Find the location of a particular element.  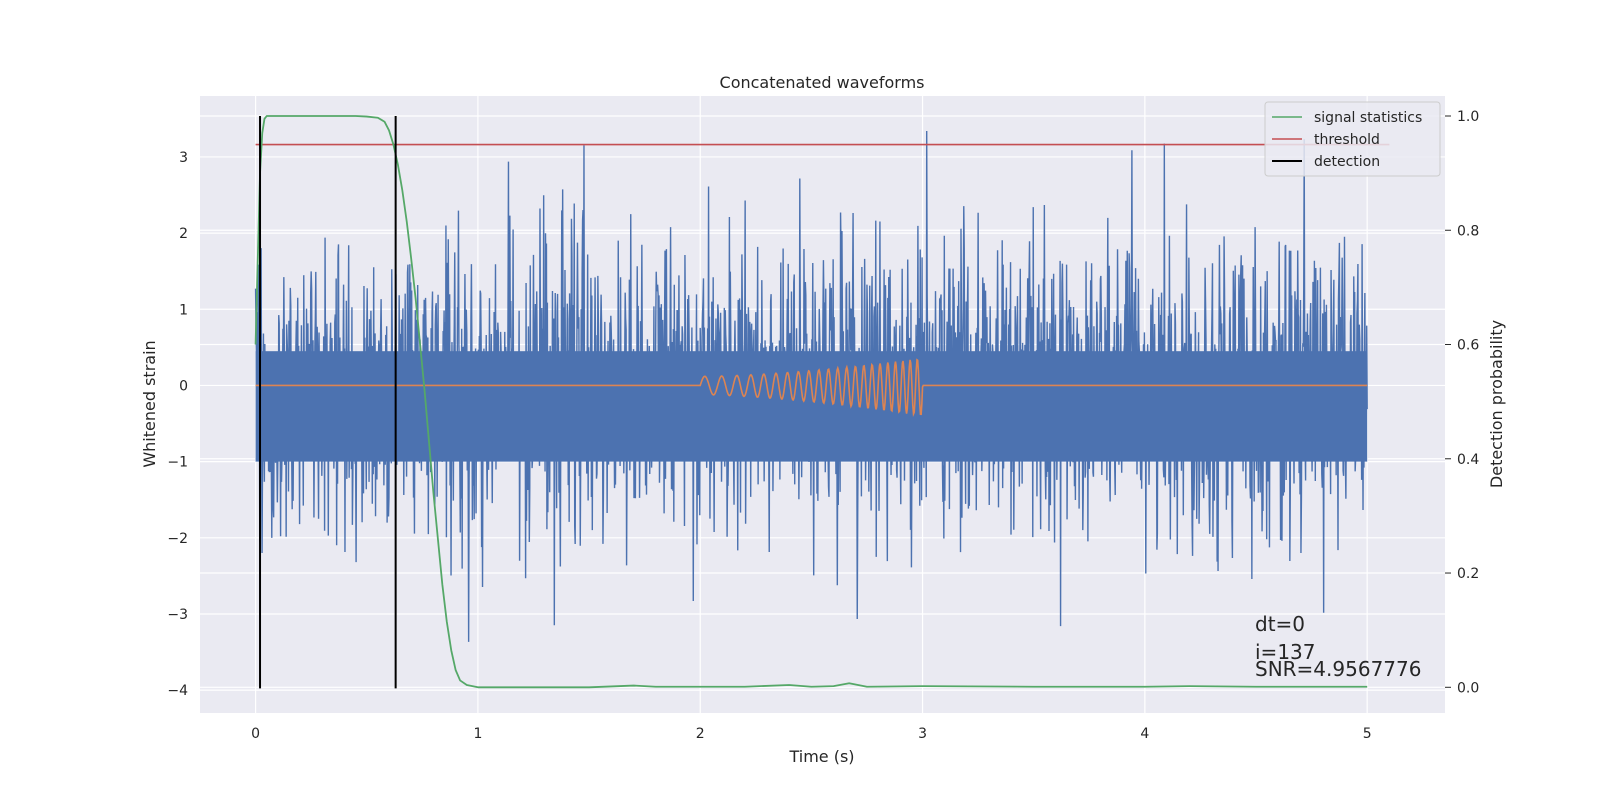

y-axis-label: Whitened strain is located at coordinates (149, 403).